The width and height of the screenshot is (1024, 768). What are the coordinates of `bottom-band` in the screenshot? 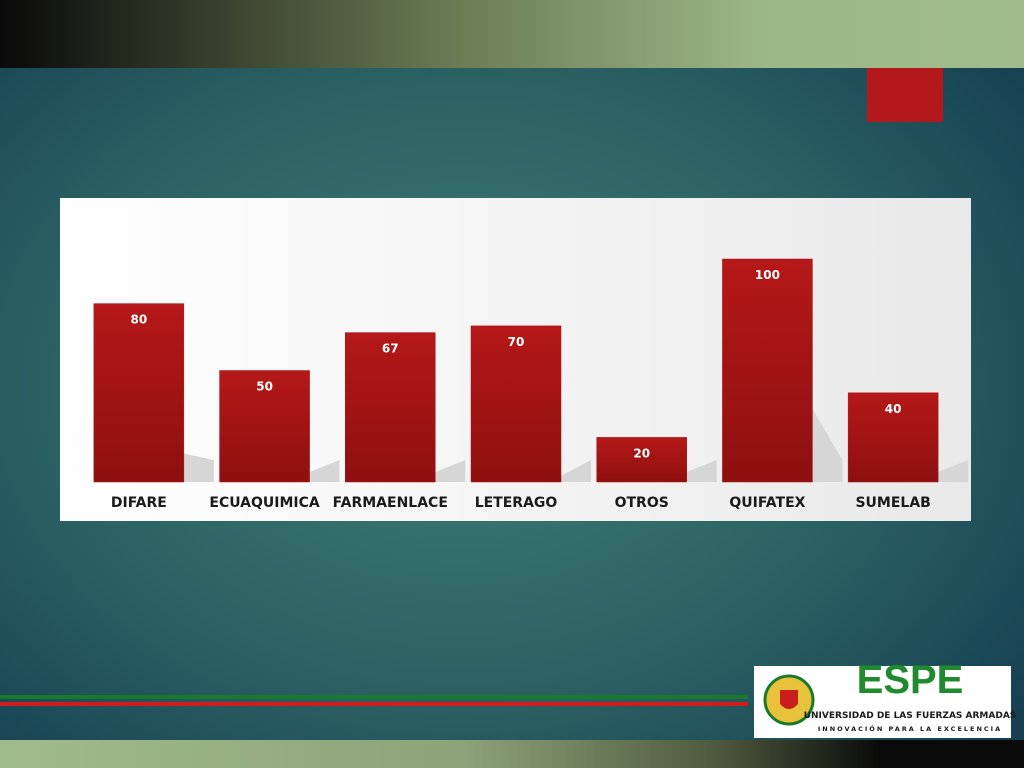 It's located at (512, 754).